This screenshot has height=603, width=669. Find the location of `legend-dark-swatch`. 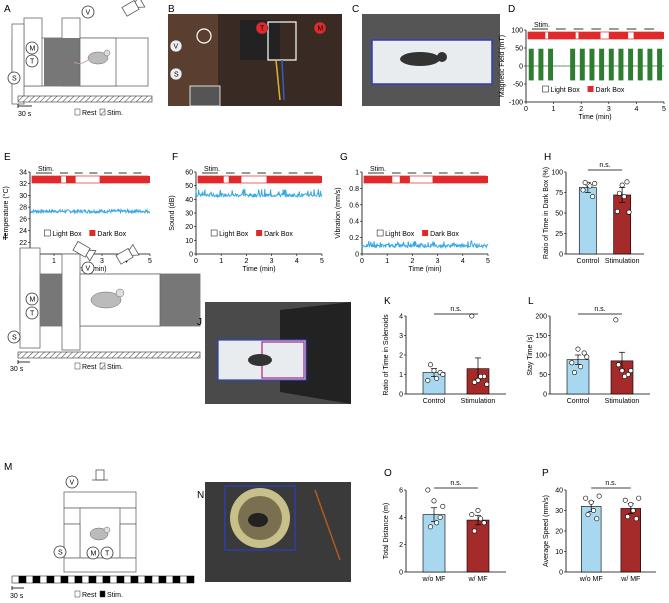

legend-dark-swatch is located at coordinates (425, 233).